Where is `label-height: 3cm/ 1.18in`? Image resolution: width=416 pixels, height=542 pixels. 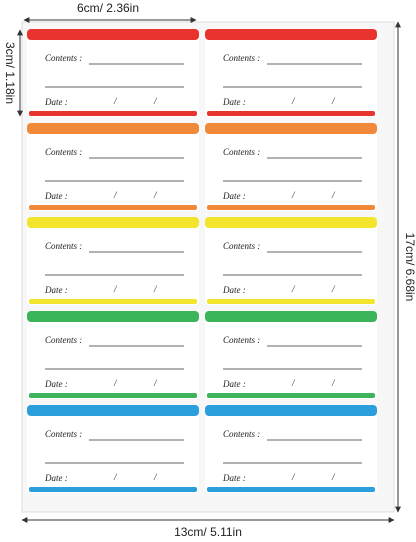
label-height: 3cm/ 1.18in is located at coordinates (10, 73).